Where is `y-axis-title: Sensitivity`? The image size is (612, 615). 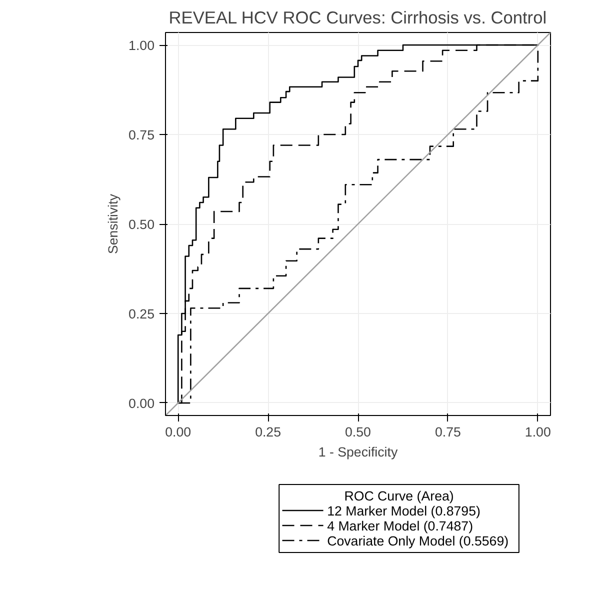
y-axis-title: Sensitivity is located at coordinates (113, 224).